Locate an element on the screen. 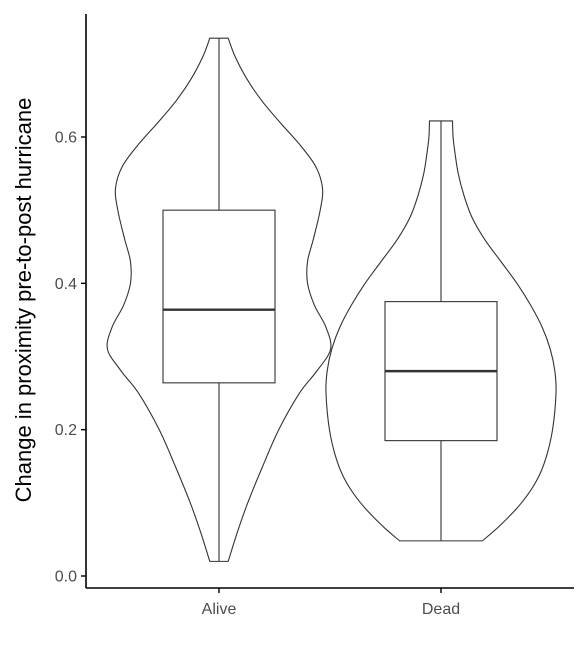 The width and height of the screenshot is (587, 664). y-tick-label: 0.6 is located at coordinates (66, 138).